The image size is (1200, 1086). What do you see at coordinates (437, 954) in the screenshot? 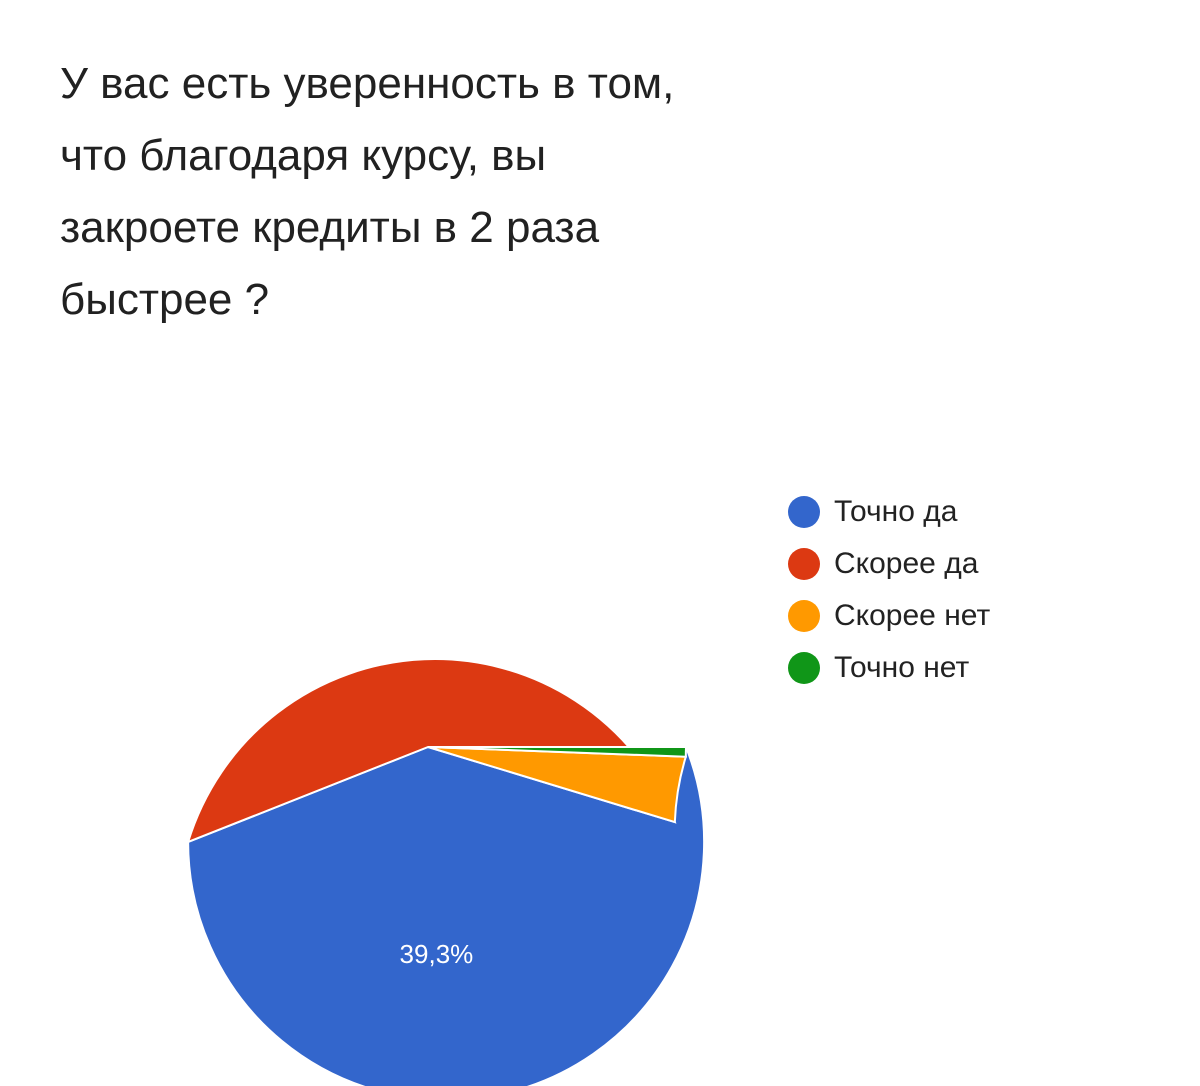
I see `slice-data-label: 39,3%` at bounding box center [437, 954].